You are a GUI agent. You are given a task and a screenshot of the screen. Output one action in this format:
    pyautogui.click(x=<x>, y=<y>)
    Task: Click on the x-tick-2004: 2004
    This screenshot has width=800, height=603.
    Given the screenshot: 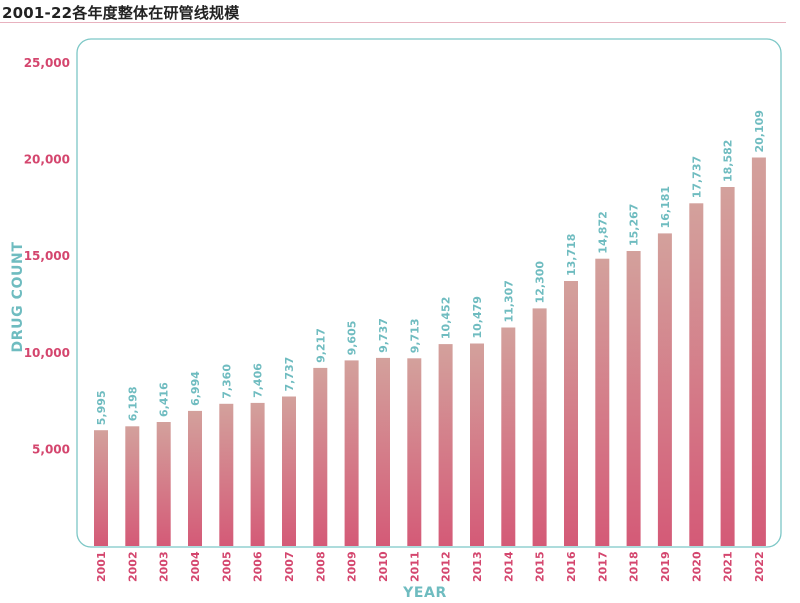 What is the action you would take?
    pyautogui.click(x=195, y=566)
    